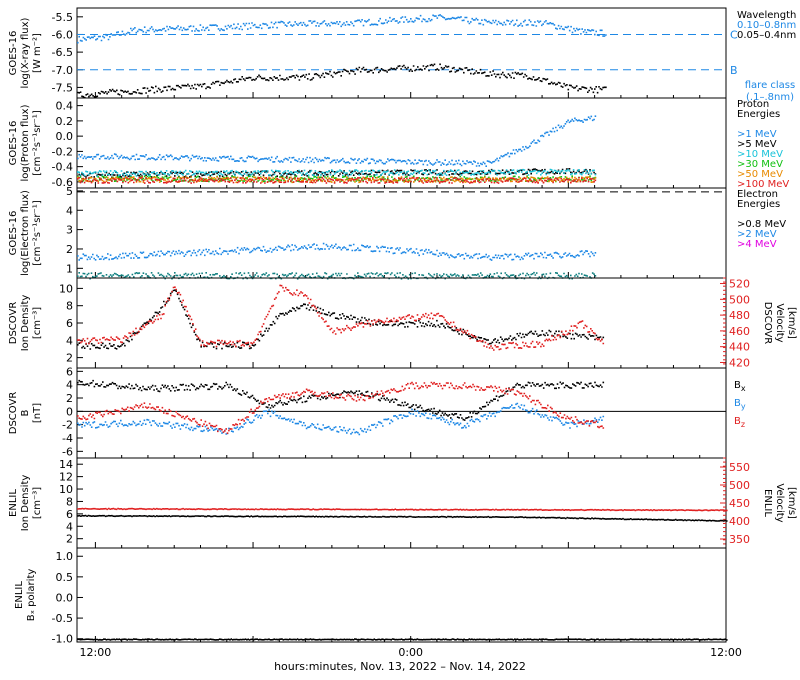  Describe the element at coordinates (67, 451) in the screenshot. I see `ytick-label-4-6: -6` at that location.